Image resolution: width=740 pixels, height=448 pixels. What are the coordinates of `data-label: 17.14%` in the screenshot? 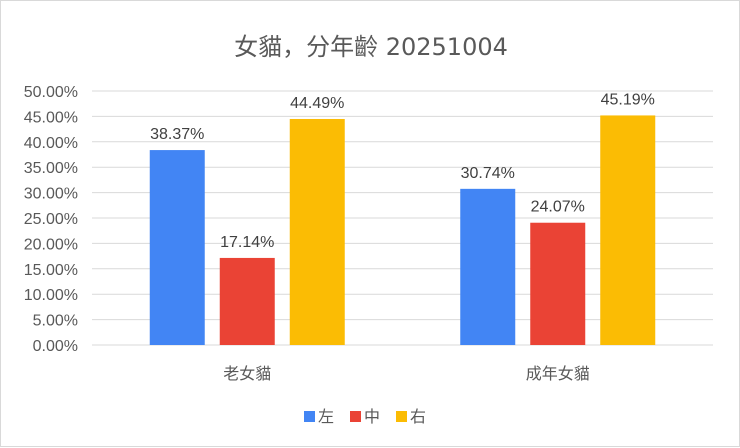 It's located at (247, 242).